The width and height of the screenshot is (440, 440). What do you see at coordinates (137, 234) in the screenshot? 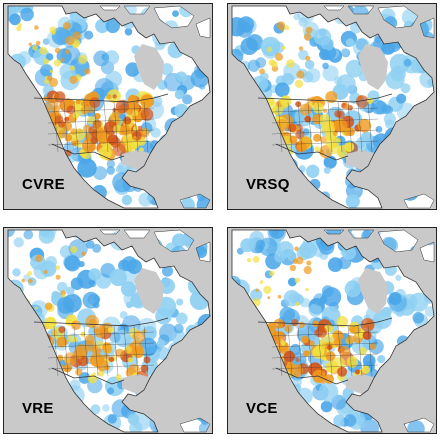
I see `island` at bounding box center [137, 234].